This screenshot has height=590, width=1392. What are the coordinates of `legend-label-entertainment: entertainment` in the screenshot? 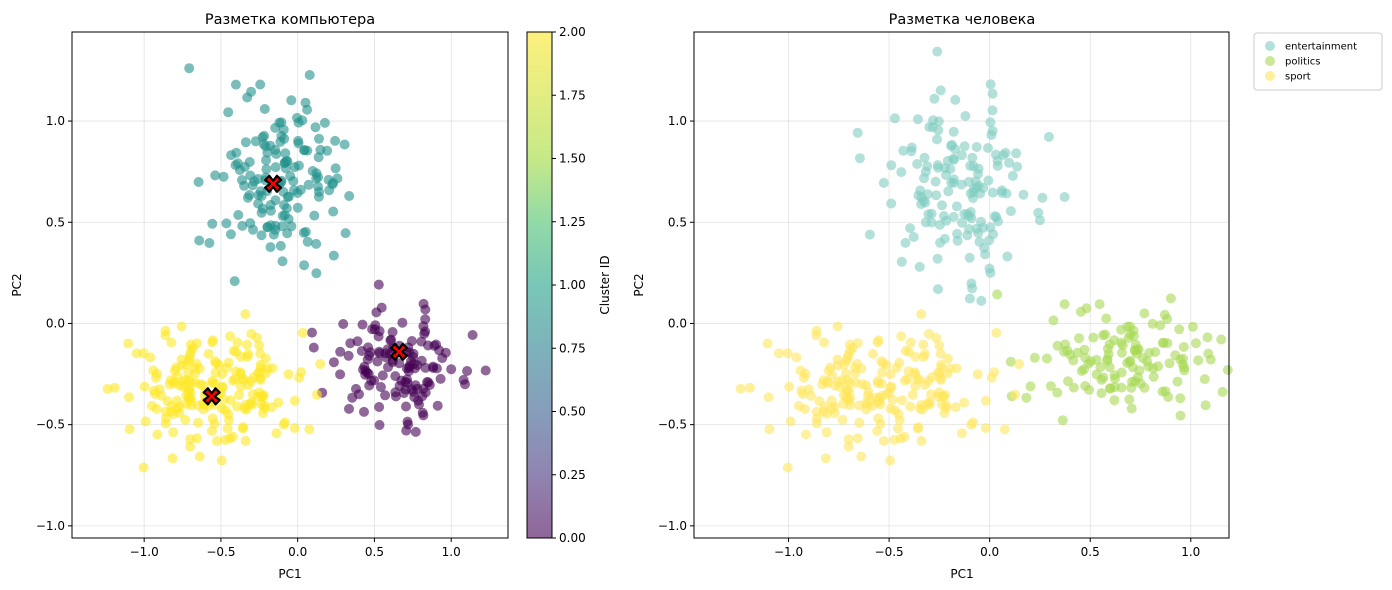 It's located at (1321, 47).